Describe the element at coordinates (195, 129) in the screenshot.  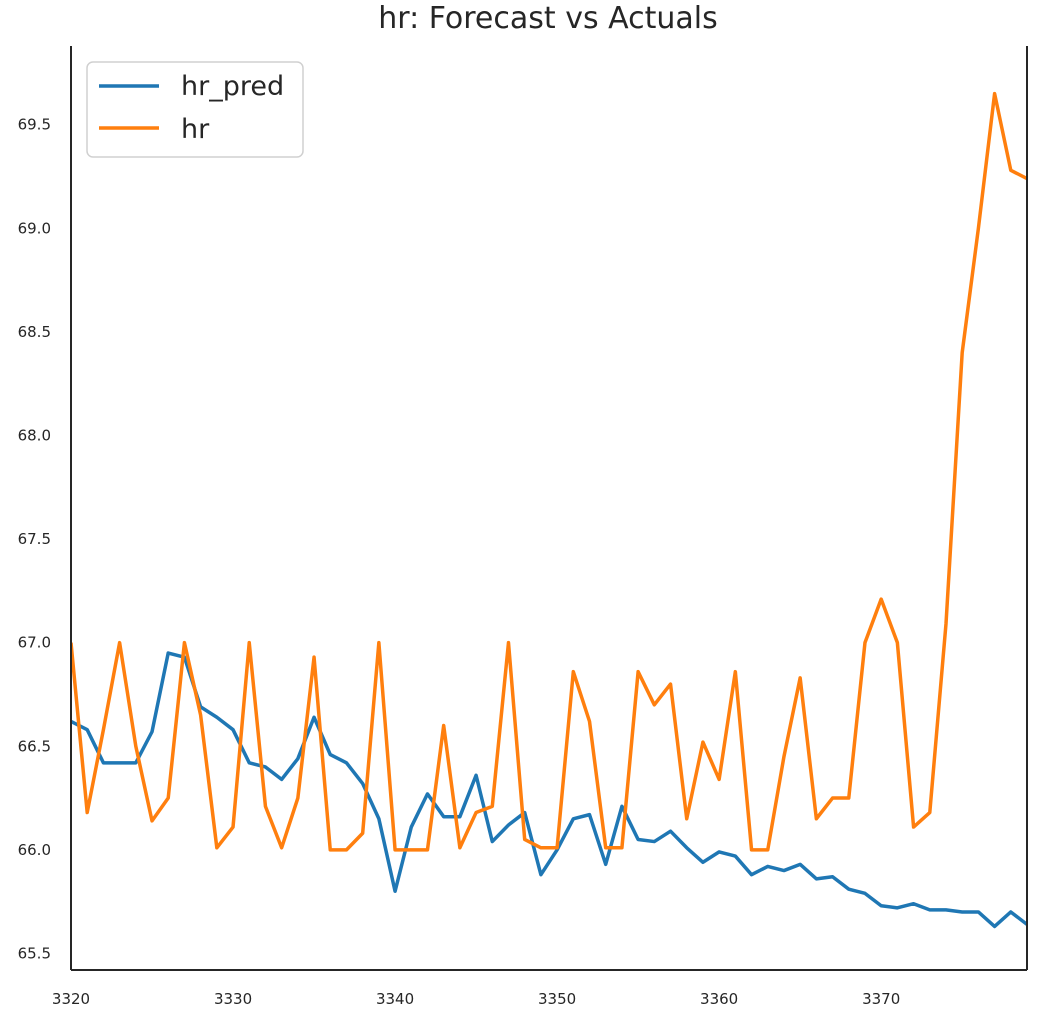
I see `legend-label-hr: hr` at that location.